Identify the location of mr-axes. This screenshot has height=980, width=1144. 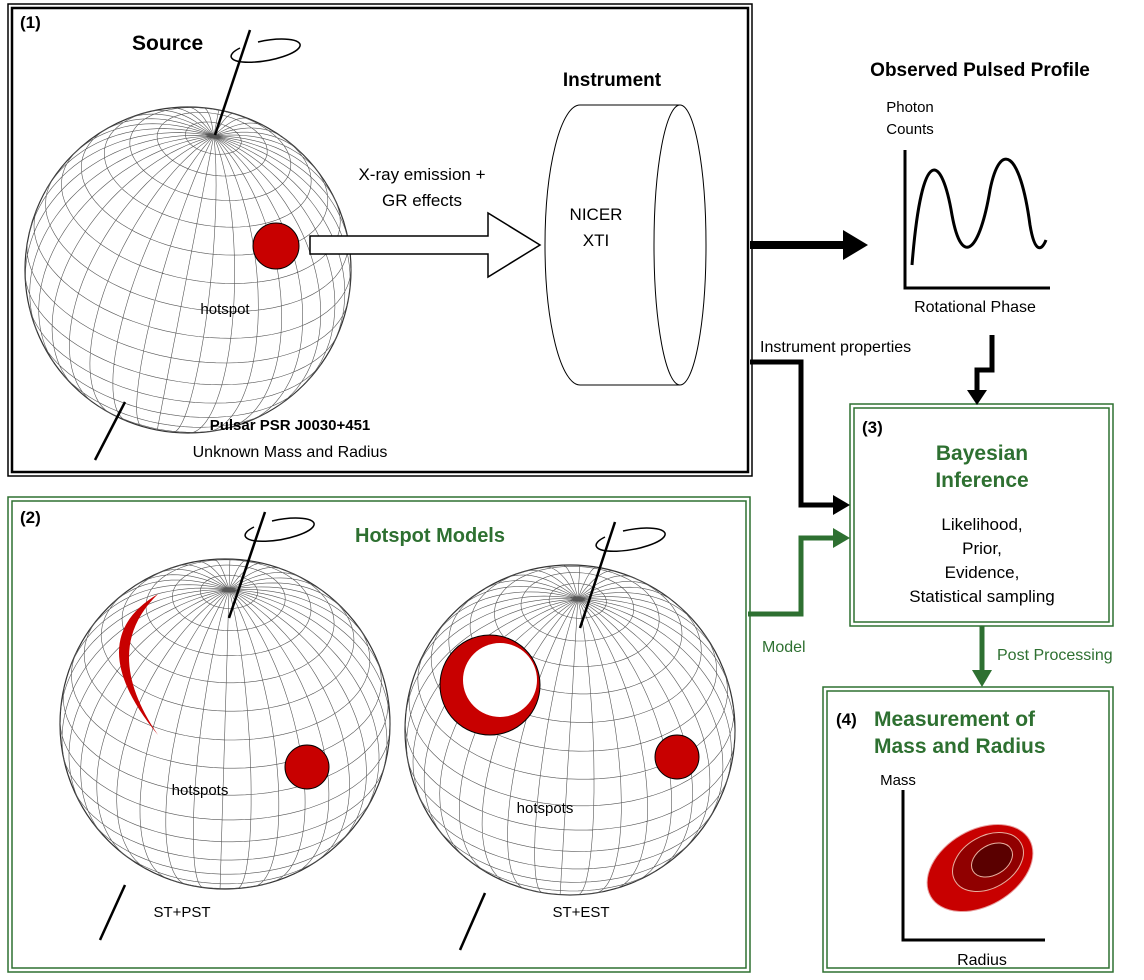
(973, 866).